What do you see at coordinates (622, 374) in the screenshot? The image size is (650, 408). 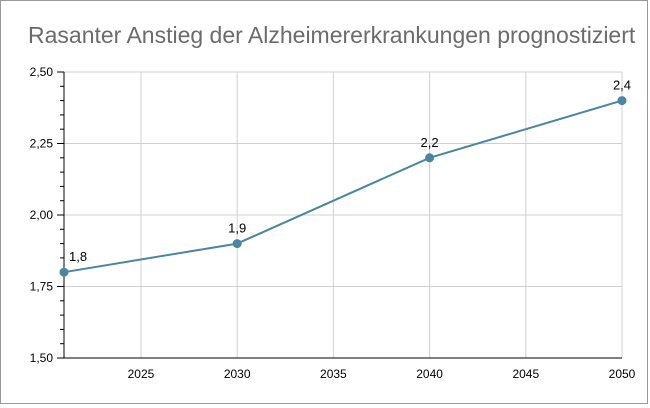 I see `x-tick-label: 2050` at bounding box center [622, 374].